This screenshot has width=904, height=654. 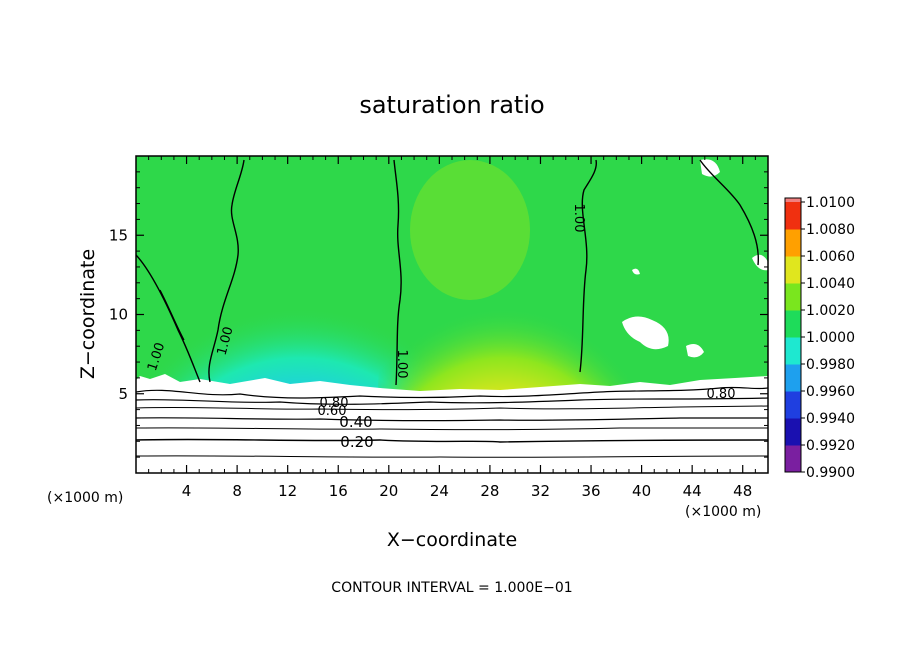 What do you see at coordinates (641, 491) in the screenshot?
I see `x-tick-label: 40` at bounding box center [641, 491].